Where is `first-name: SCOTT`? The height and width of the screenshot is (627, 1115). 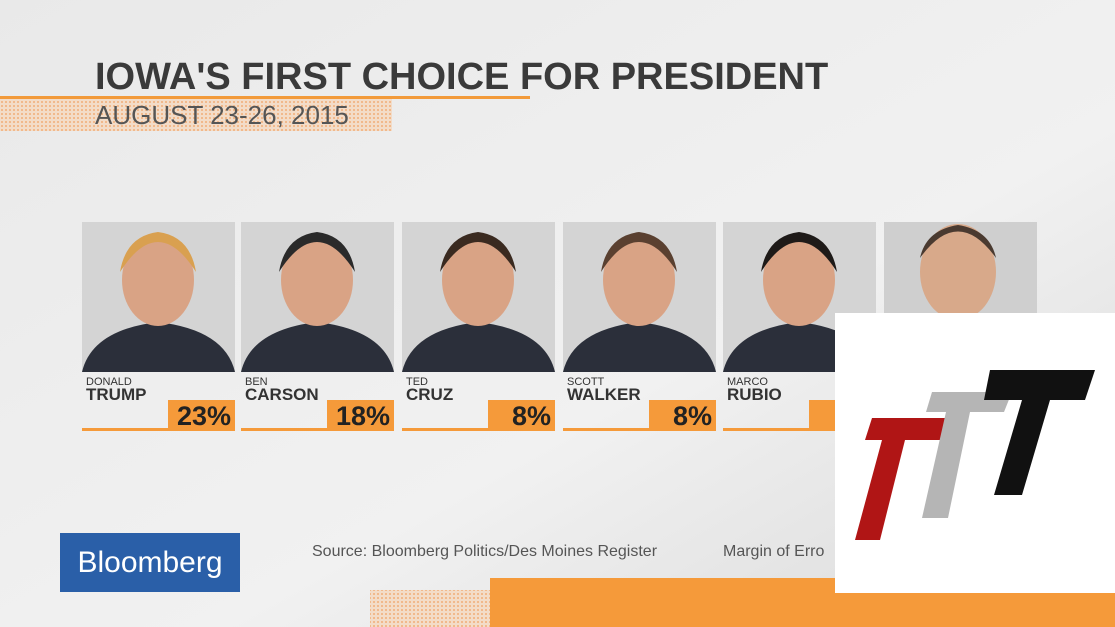
first-name: SCOTT is located at coordinates (586, 382).